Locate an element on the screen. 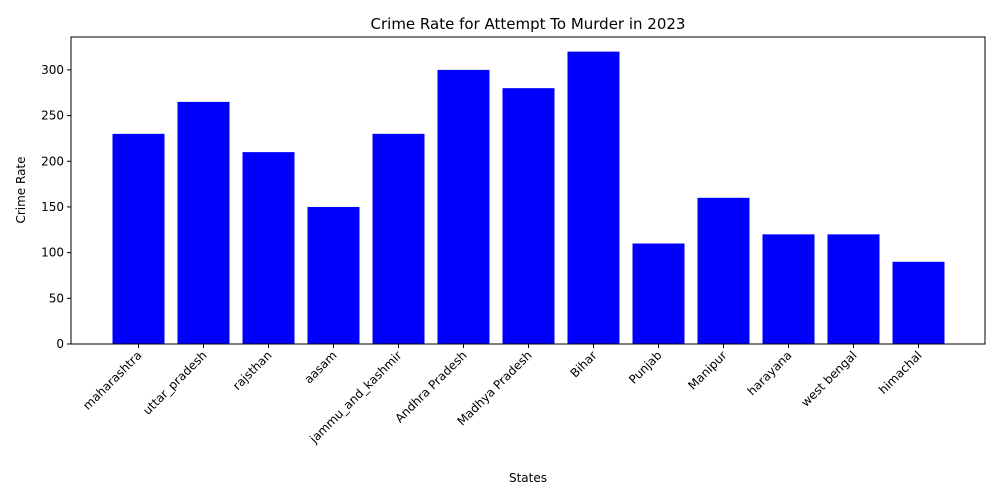 The image size is (1000, 500). x-tick-label-7: Bihar is located at coordinates (583, 364).